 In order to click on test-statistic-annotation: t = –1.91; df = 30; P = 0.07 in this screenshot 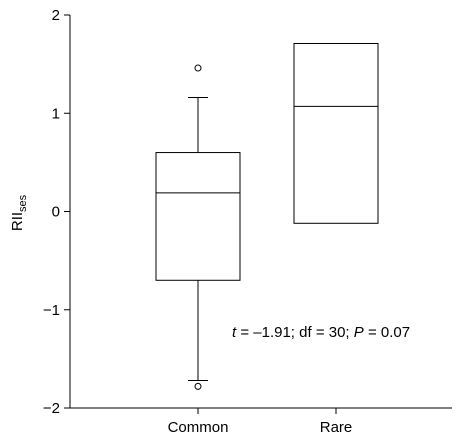, I will do `click(321, 332)`.